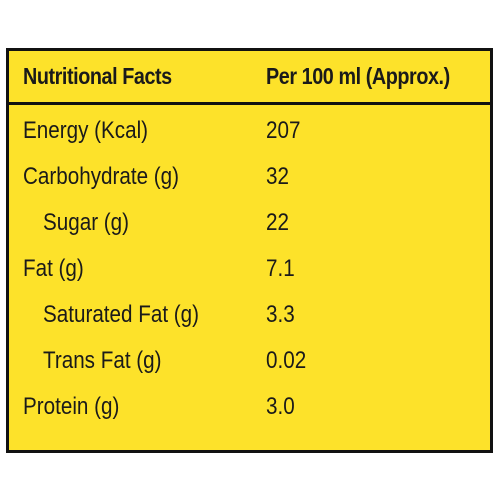 This screenshot has height=500, width=500. What do you see at coordinates (358, 76) in the screenshot?
I see `header-amount-label: Per 100 ml (Approx.)` at bounding box center [358, 76].